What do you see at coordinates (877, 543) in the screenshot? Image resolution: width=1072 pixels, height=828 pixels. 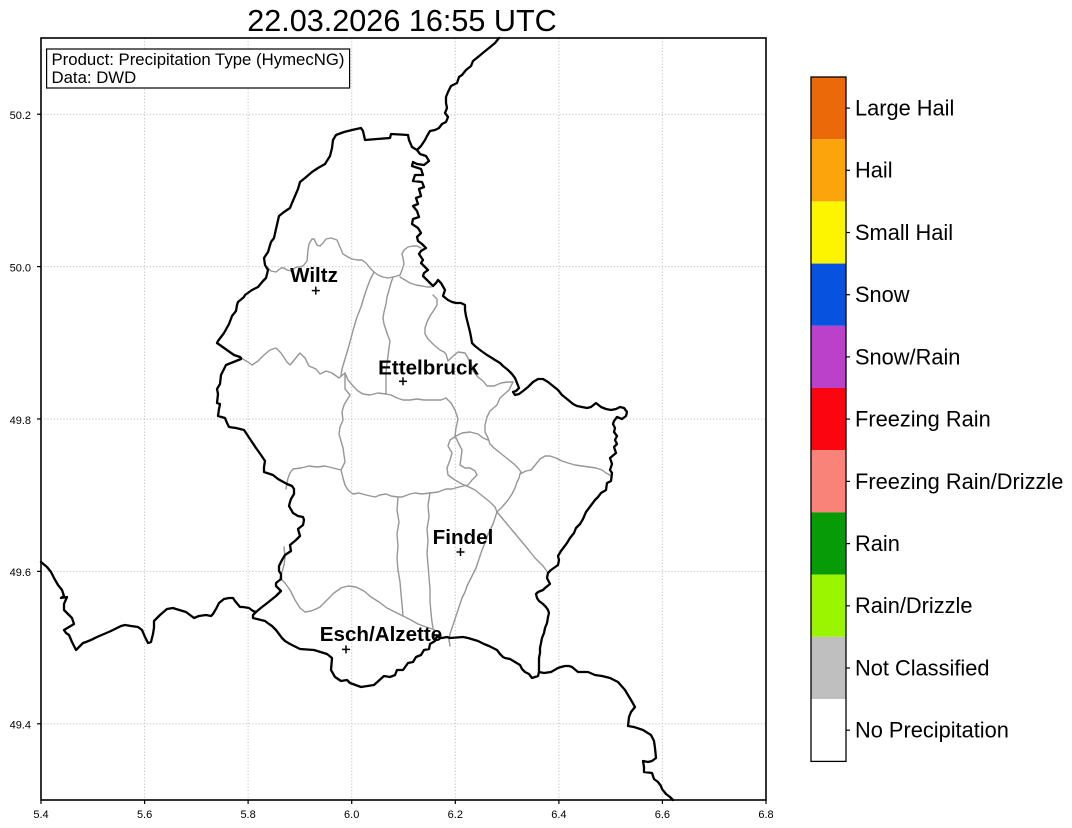 I see `svg-text: Rain` at bounding box center [877, 543].